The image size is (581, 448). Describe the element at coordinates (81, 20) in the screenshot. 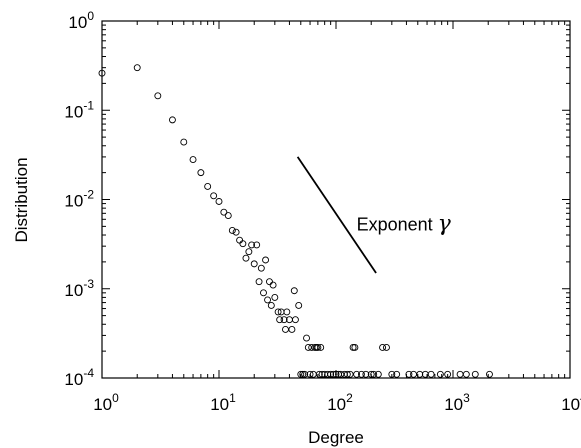

I see `y-tick-label: 10⁰` at that location.